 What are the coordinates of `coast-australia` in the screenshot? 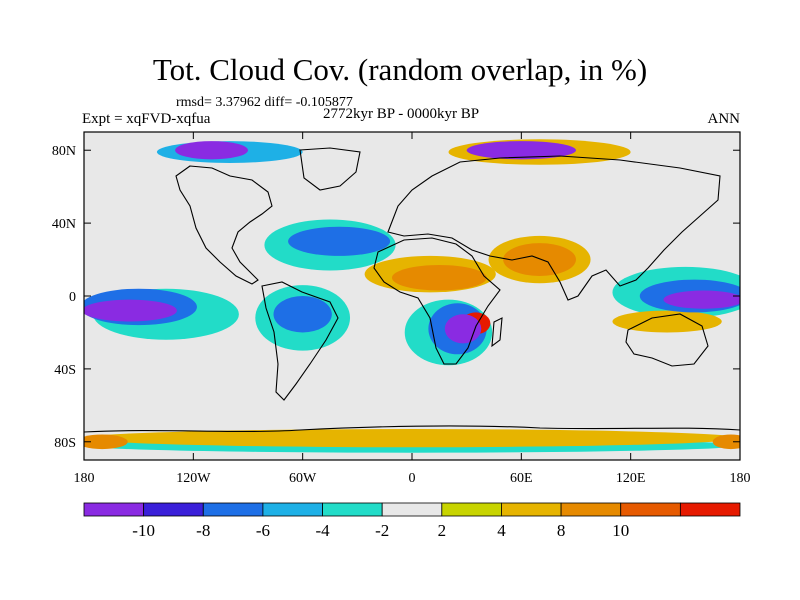 It's located at (667, 340).